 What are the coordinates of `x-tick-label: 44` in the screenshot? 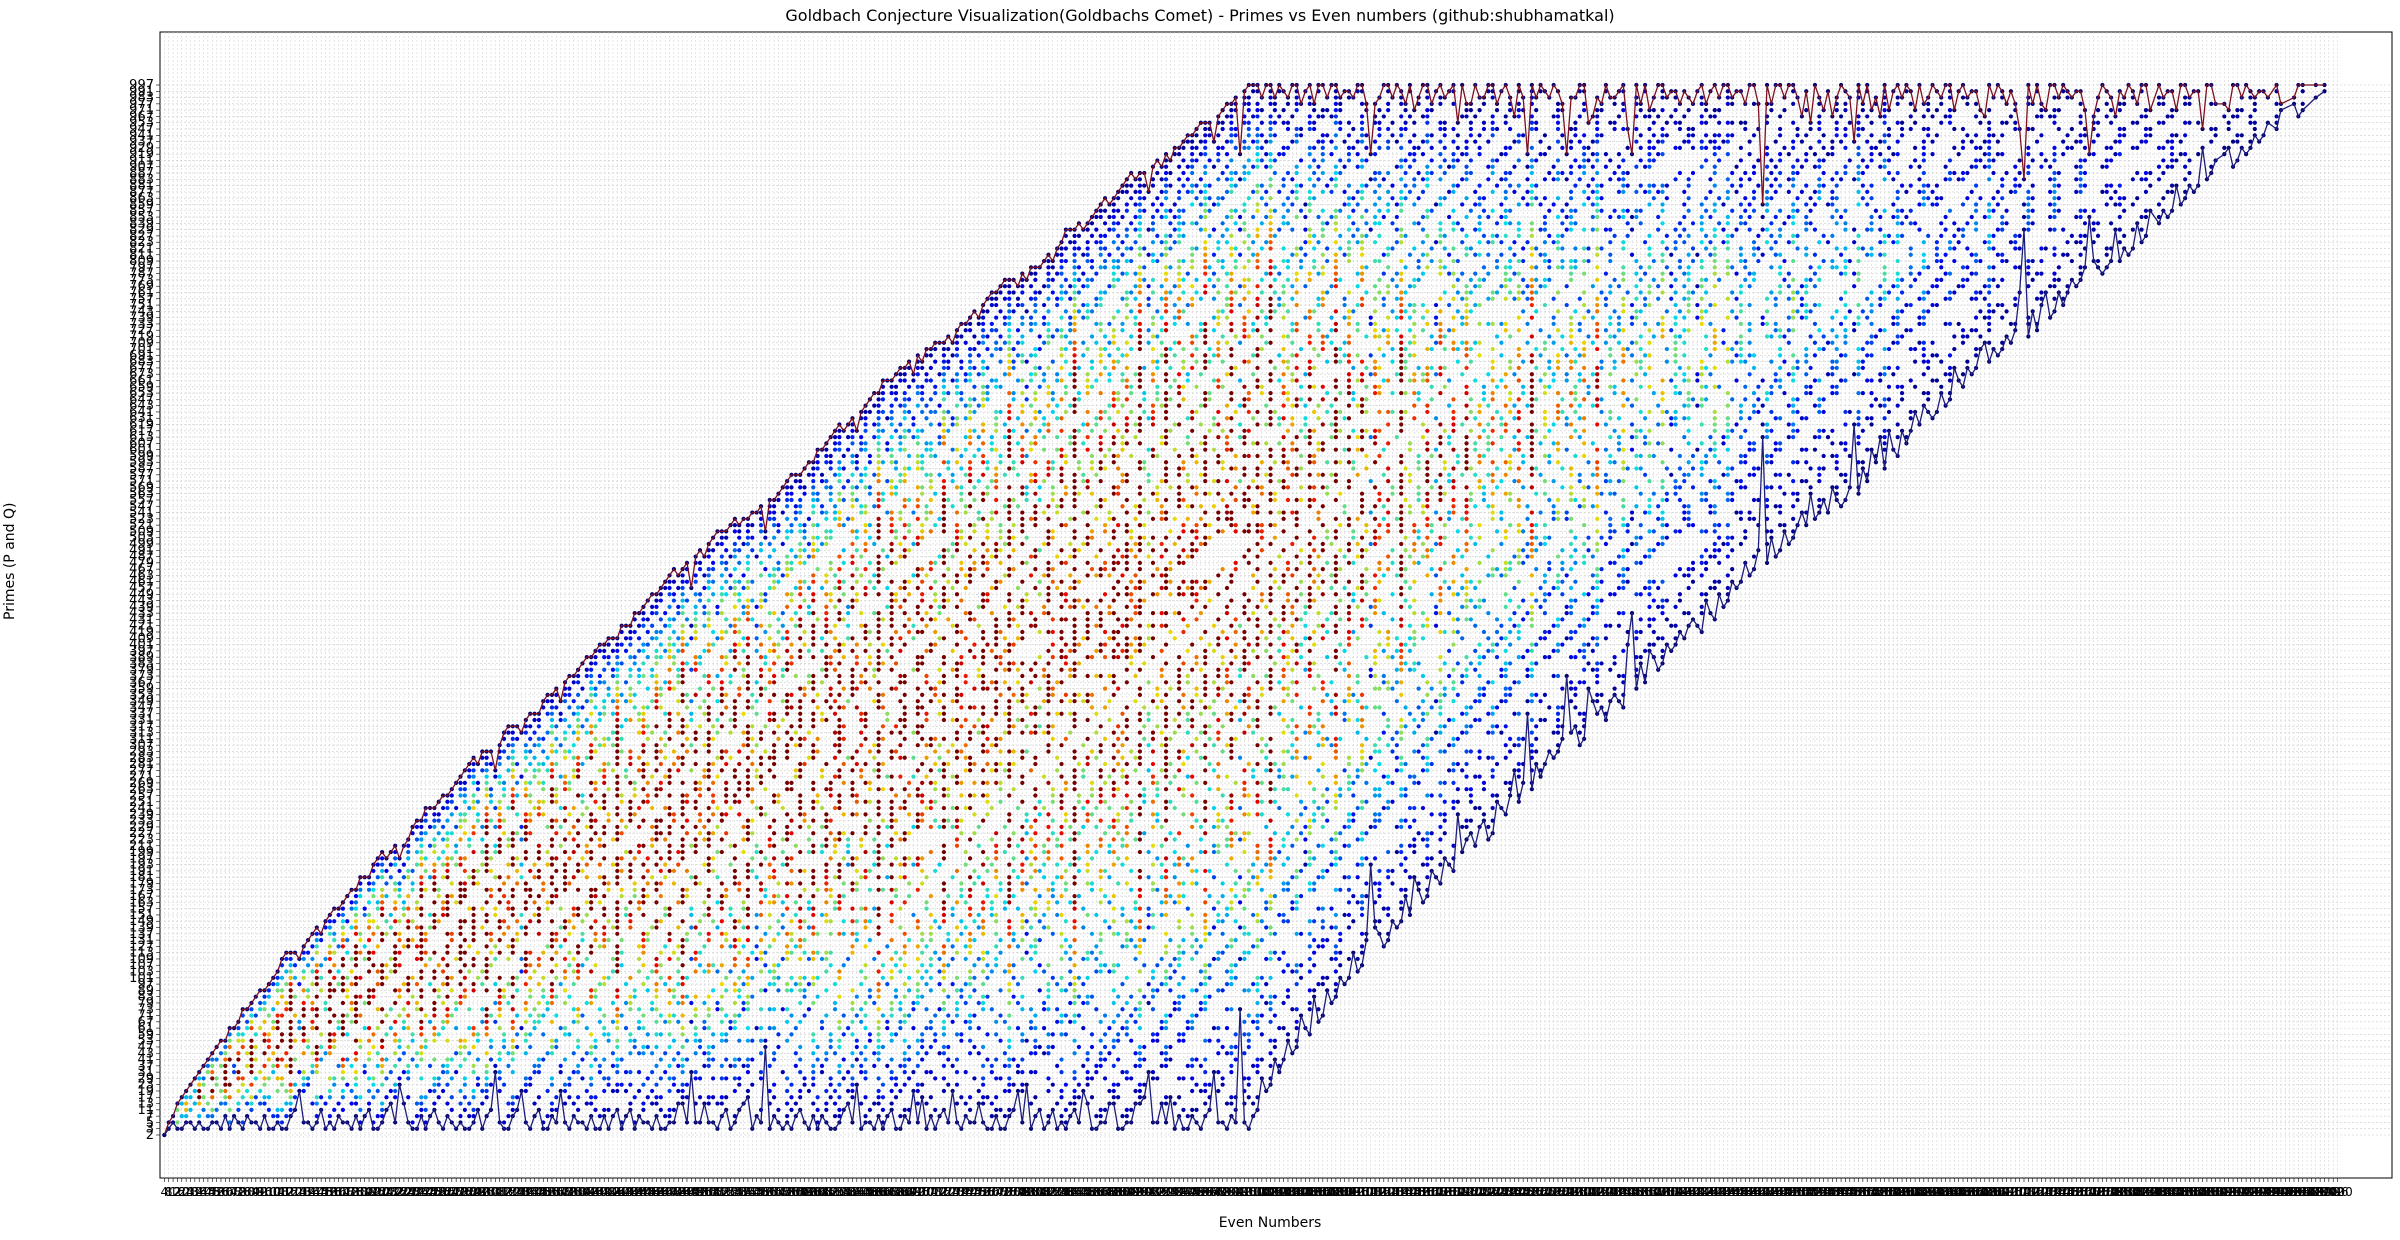 It's located at (207, 1192).